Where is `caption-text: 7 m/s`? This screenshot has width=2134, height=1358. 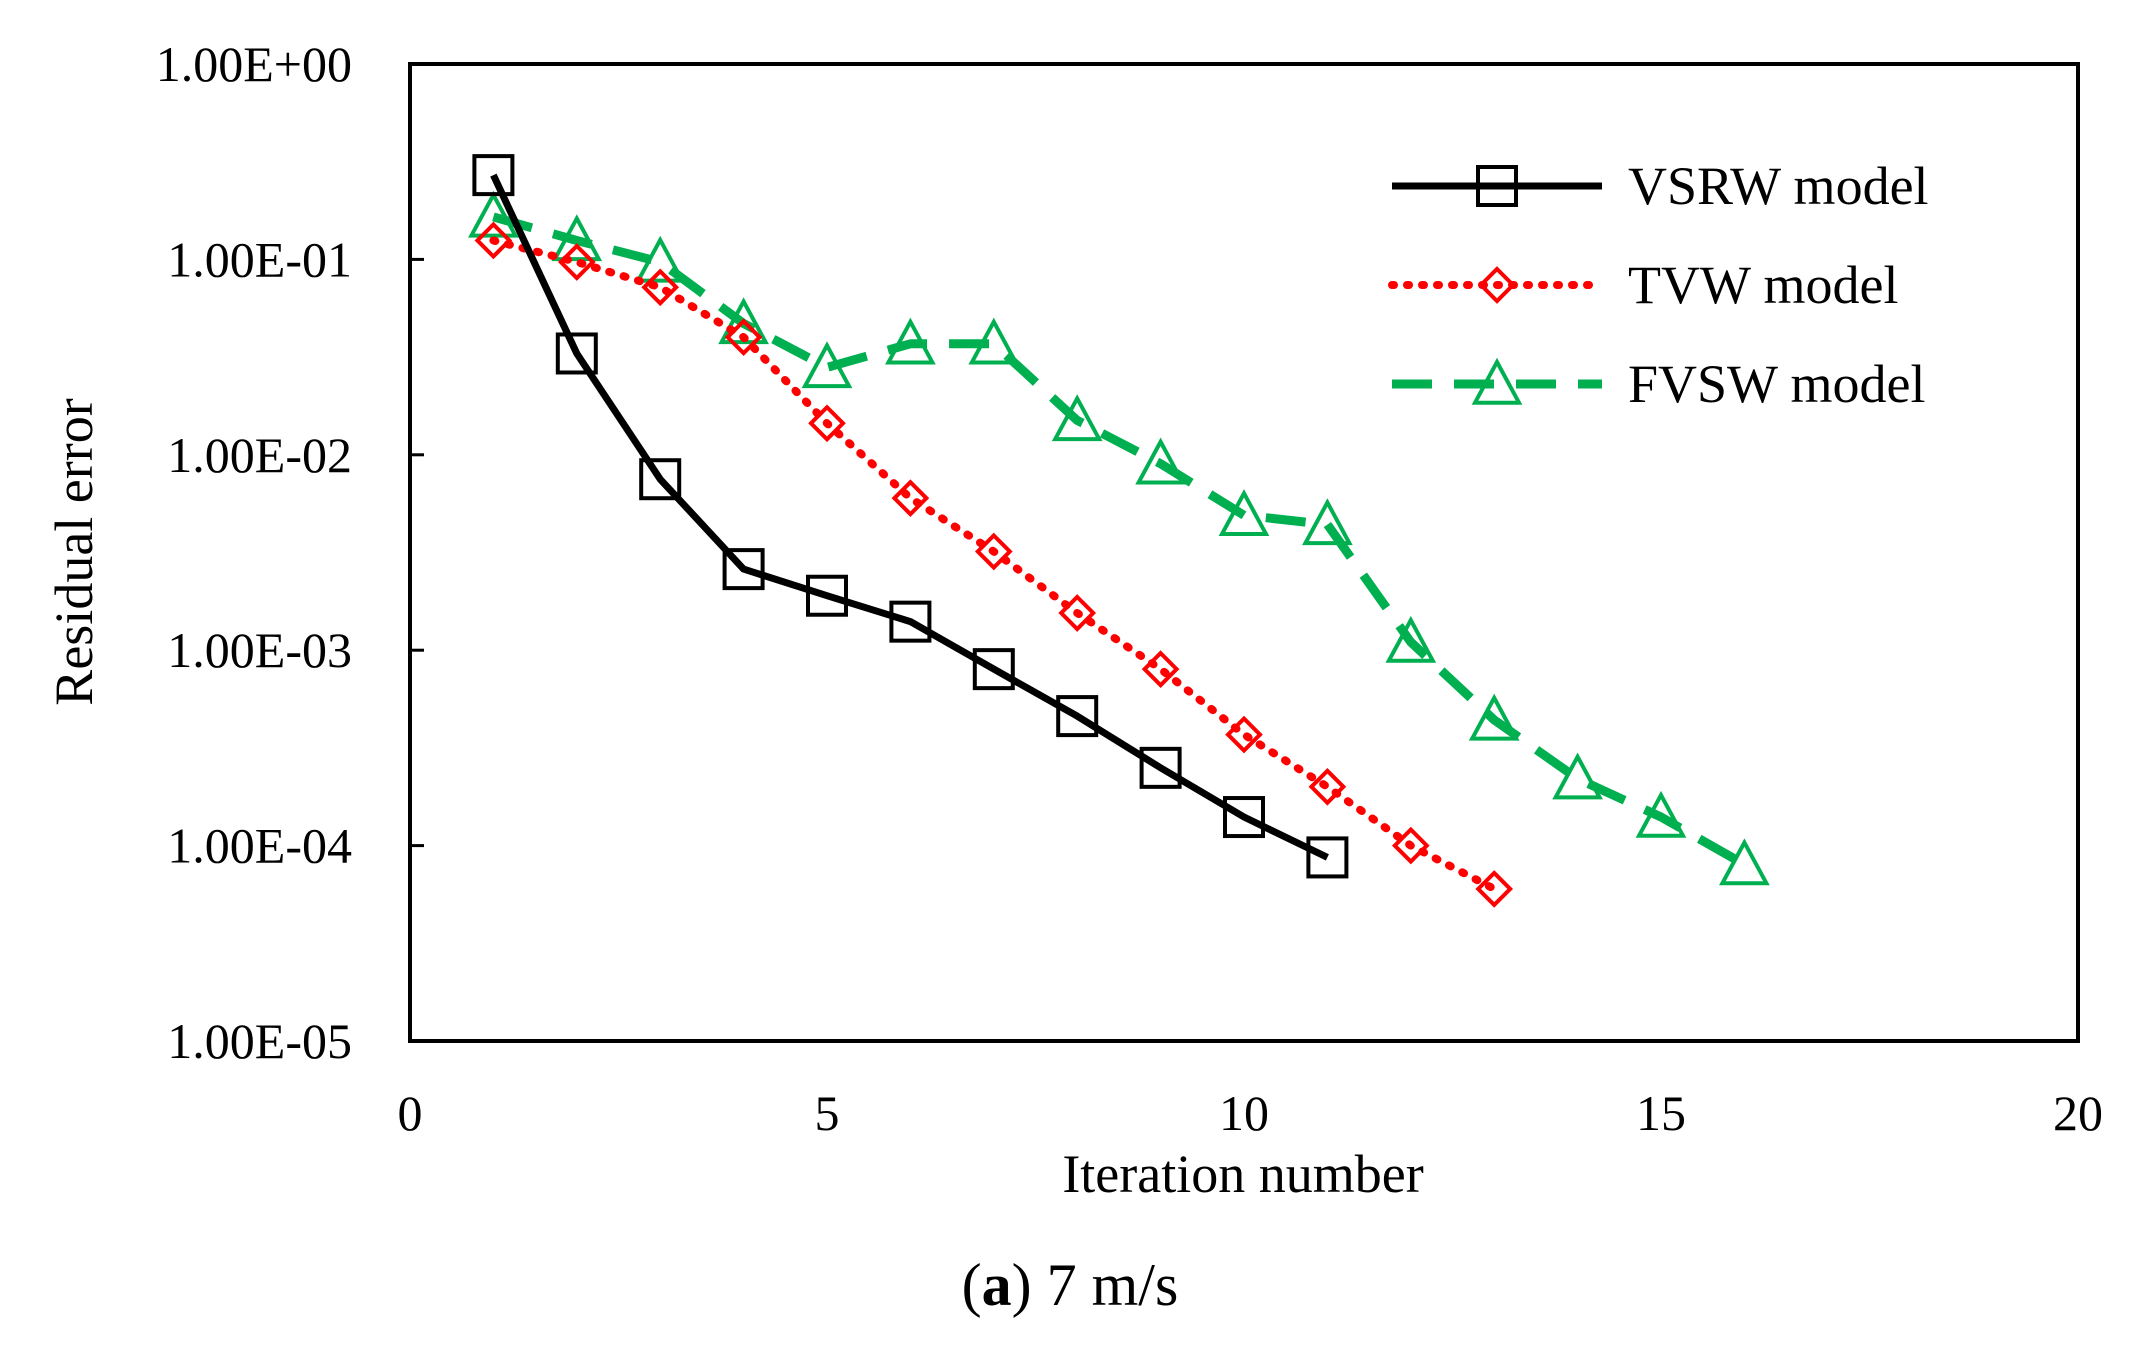 caption-text: 7 m/s is located at coordinates (1113, 1285).